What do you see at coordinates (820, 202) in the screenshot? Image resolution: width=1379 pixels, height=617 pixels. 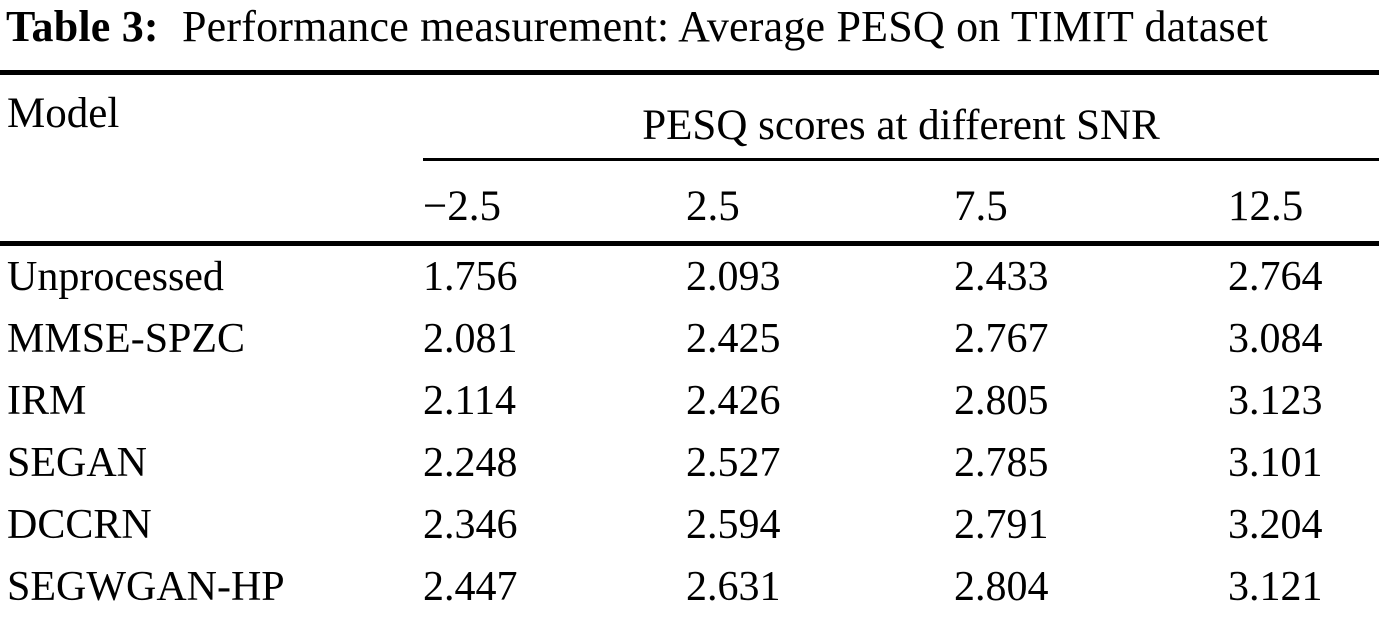 I see `column-header-snr-2p5: 2.5` at bounding box center [820, 202].